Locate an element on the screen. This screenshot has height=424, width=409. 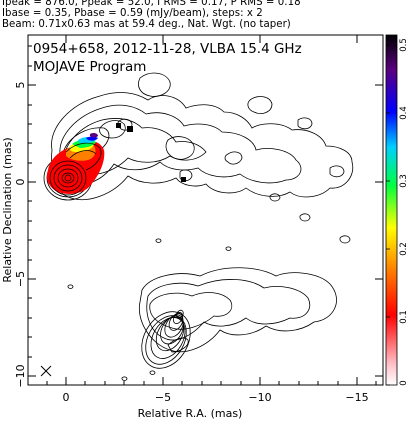
core-contours-overlay is located at coordinates (75, 169).